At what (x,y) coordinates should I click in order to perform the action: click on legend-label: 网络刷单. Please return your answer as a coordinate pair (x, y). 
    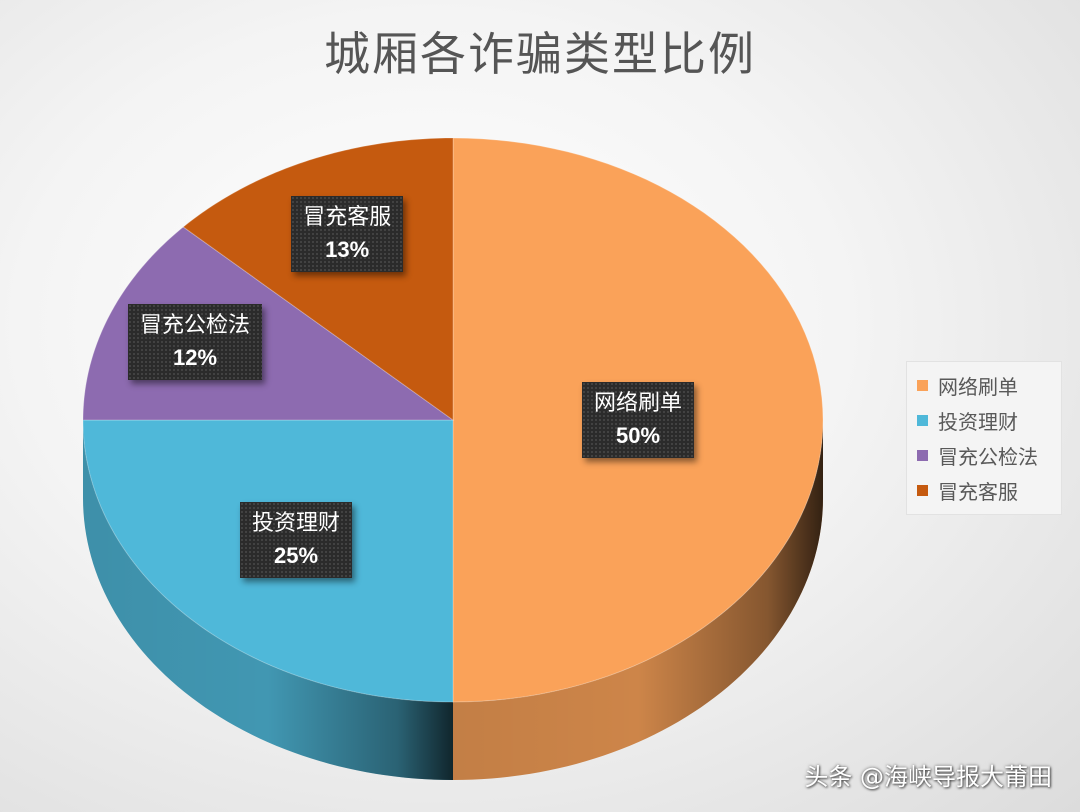
    Looking at the image, I should click on (978, 387).